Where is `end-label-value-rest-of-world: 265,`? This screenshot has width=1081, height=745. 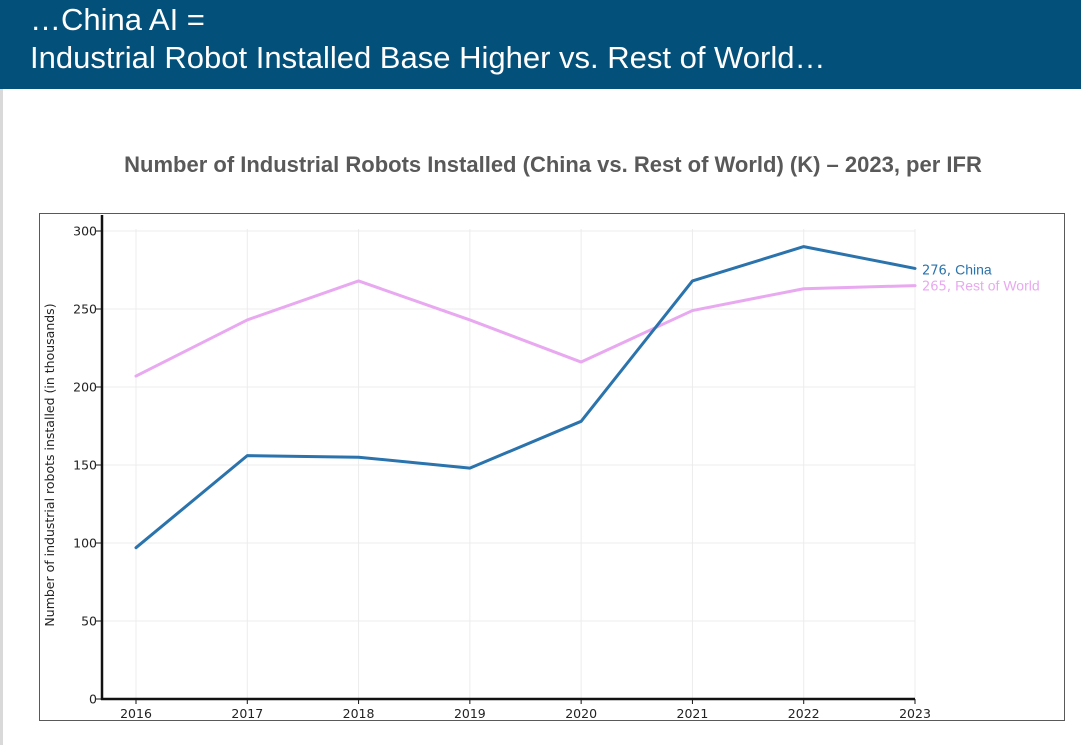 end-label-value-rest-of-world: 265, is located at coordinates (938, 287).